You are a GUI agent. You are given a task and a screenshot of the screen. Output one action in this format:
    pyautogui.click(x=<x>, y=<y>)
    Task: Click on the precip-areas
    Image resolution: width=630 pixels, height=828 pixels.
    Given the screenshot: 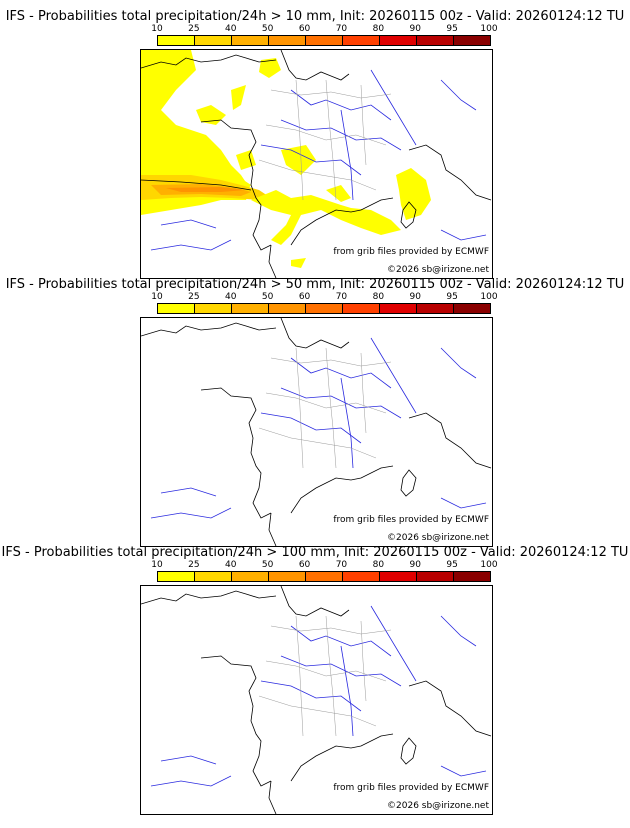 What is the action you would take?
    pyautogui.click(x=286, y=159)
    